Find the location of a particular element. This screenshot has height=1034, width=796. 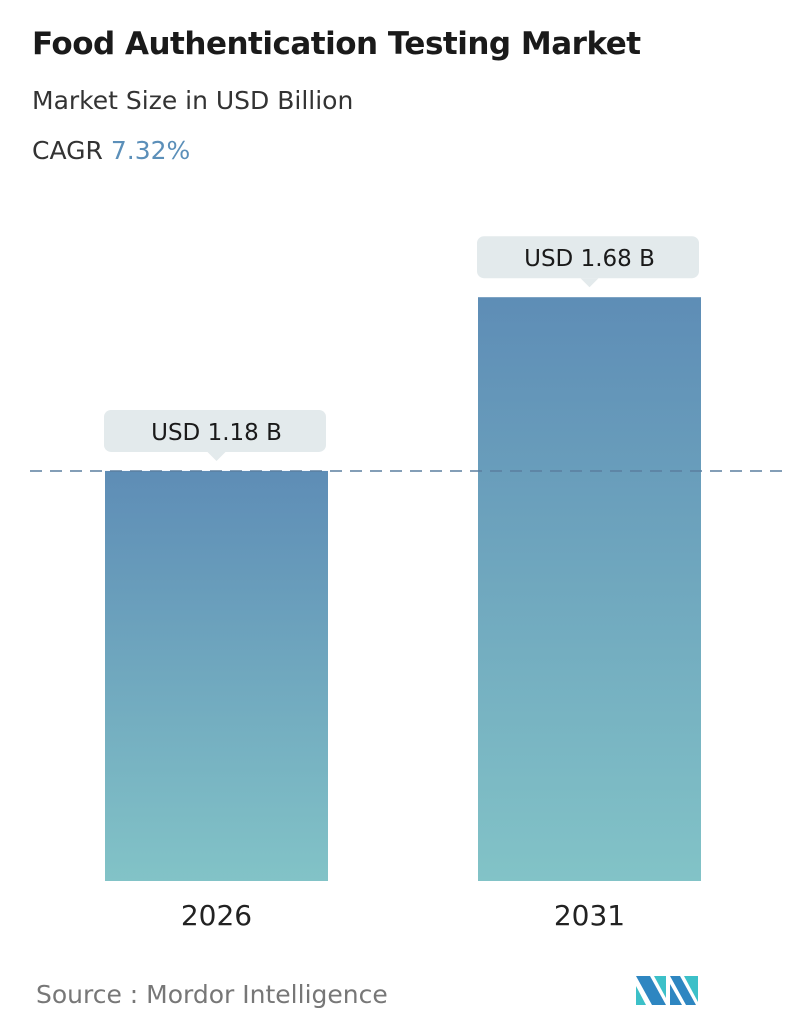

x-tick-label: 2026 is located at coordinates (216, 915).